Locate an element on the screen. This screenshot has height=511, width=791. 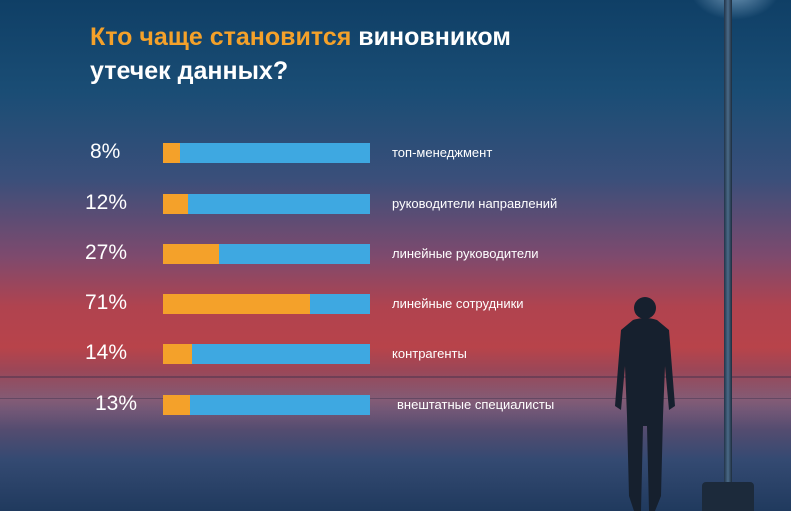
bar-row: 8% топ-менеджмент is located at coordinates (395, 152).